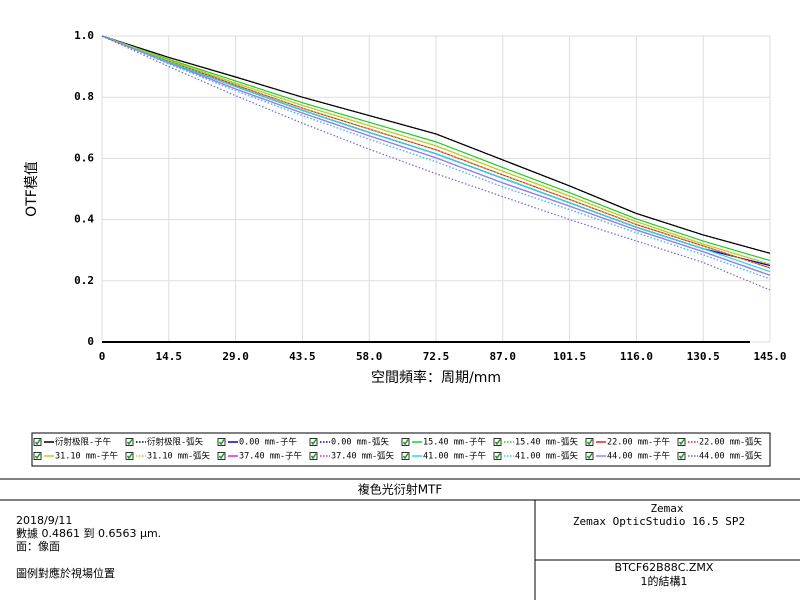 The width and height of the screenshot is (800, 604). Describe the element at coordinates (455, 456) in the screenshot. I see `legend-label: 41.00 mm-子午` at that location.